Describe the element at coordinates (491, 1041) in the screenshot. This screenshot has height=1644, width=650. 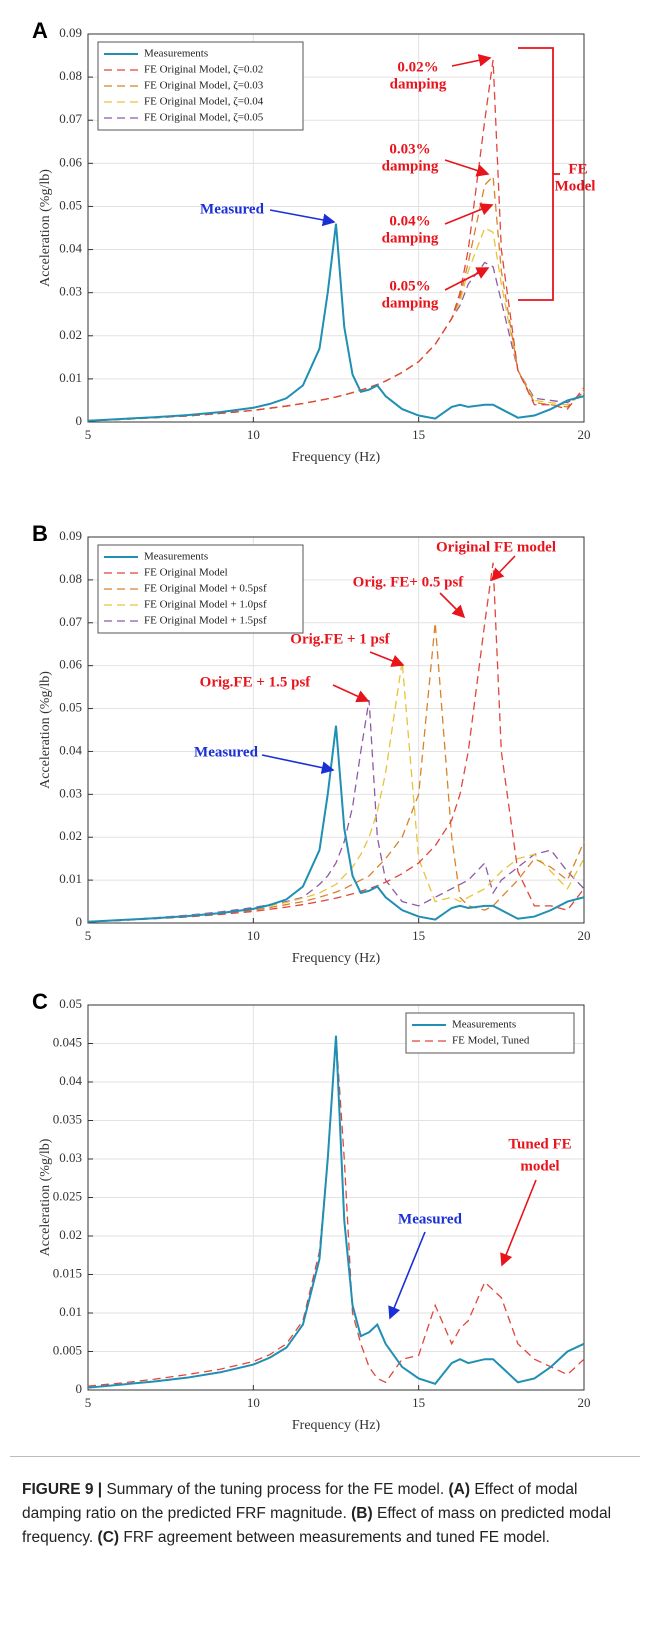
I see `legend-label: FE Model, Tuned` at that location.